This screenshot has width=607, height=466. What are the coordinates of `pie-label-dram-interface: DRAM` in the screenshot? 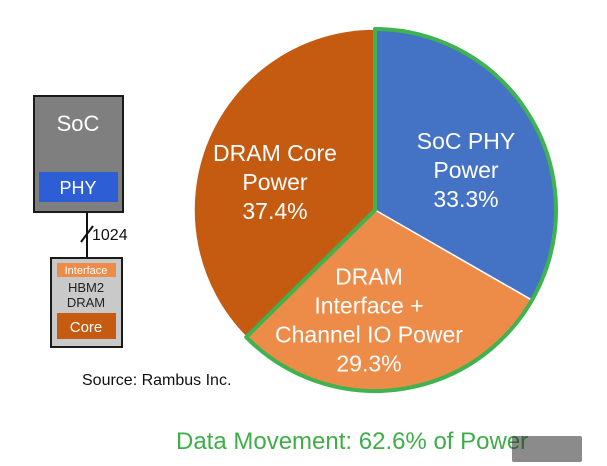 It's located at (369, 277).